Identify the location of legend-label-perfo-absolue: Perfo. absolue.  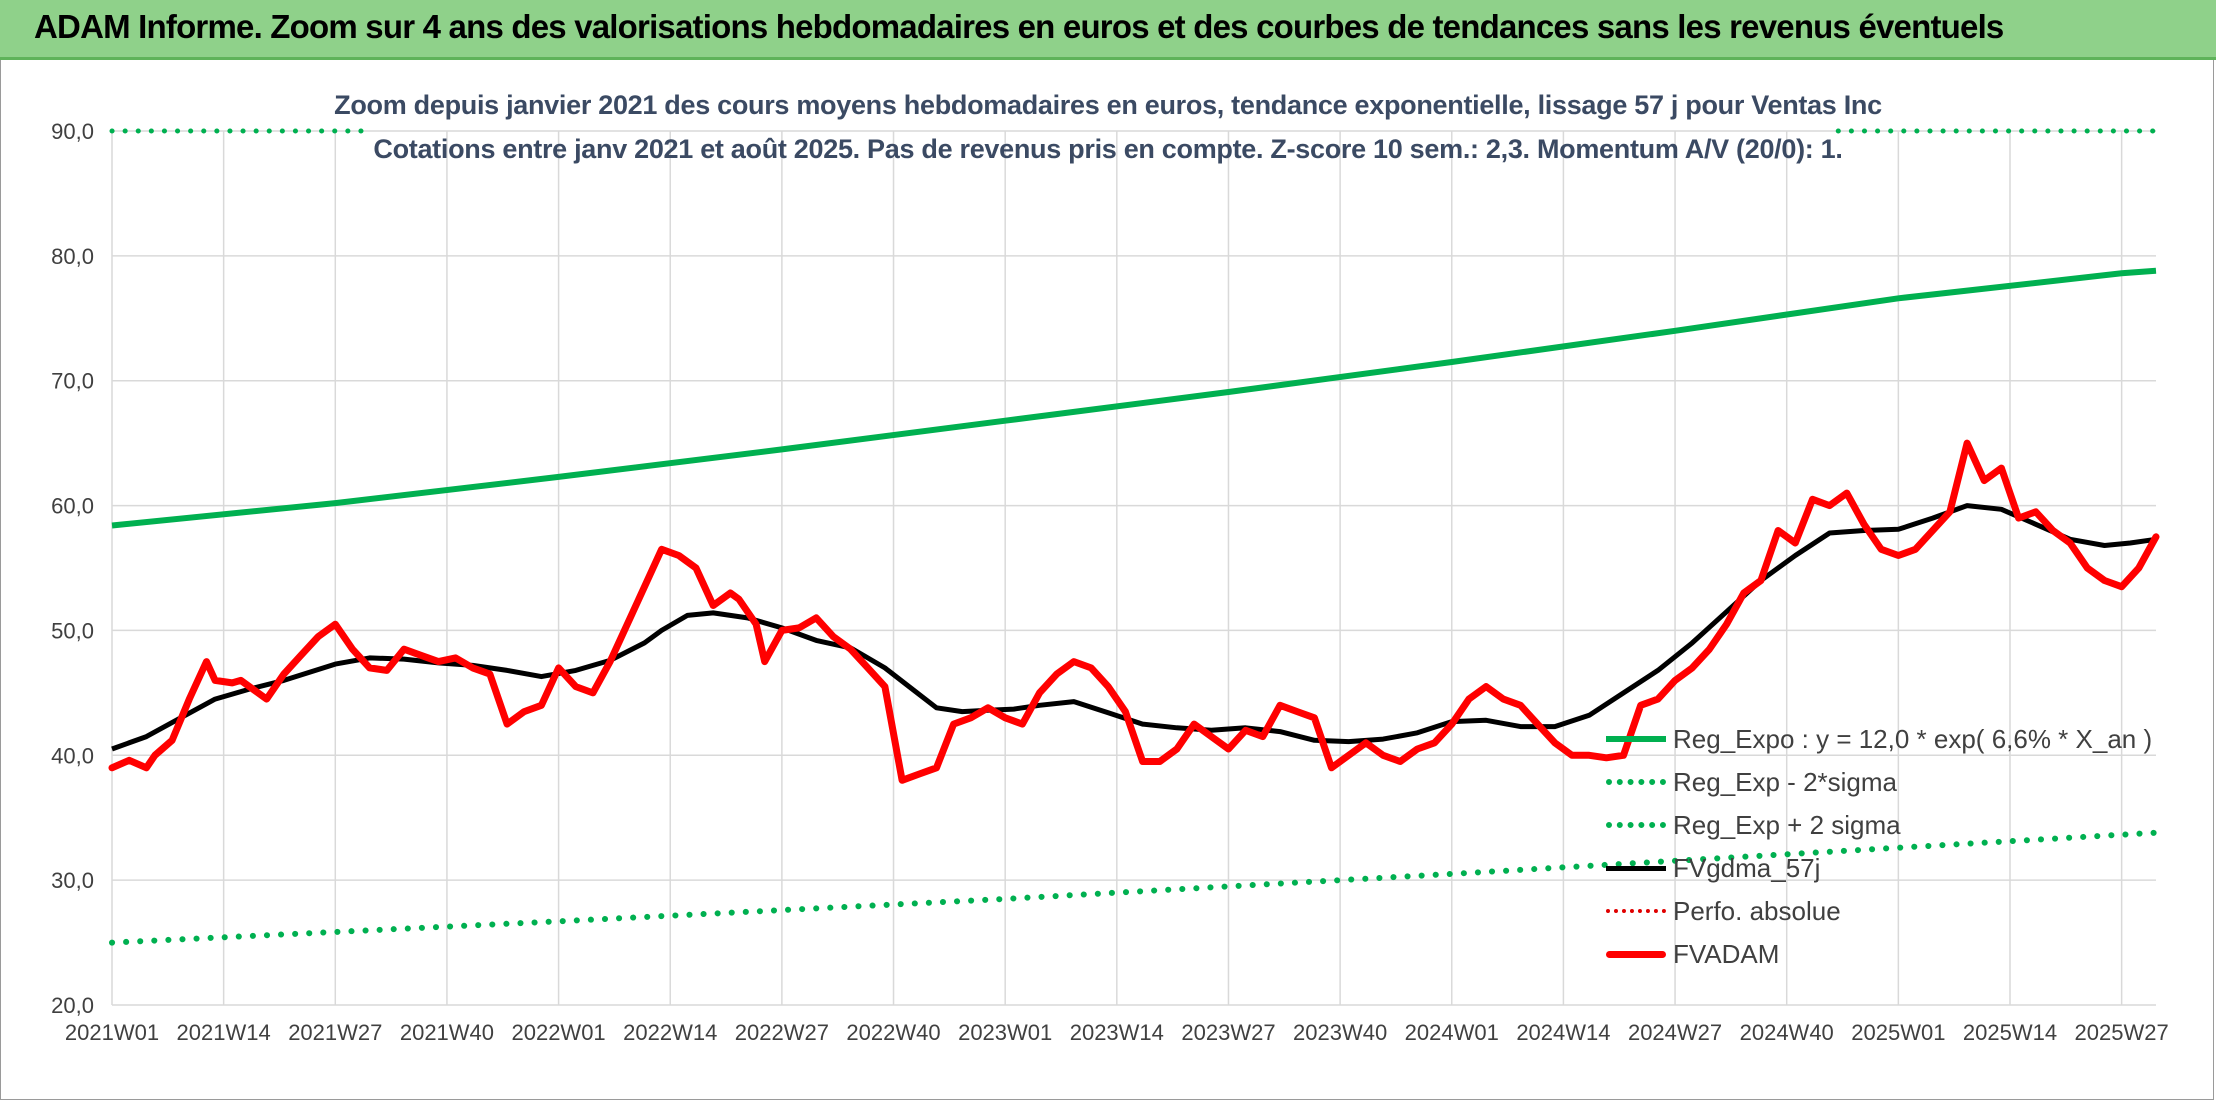
(1757, 911).